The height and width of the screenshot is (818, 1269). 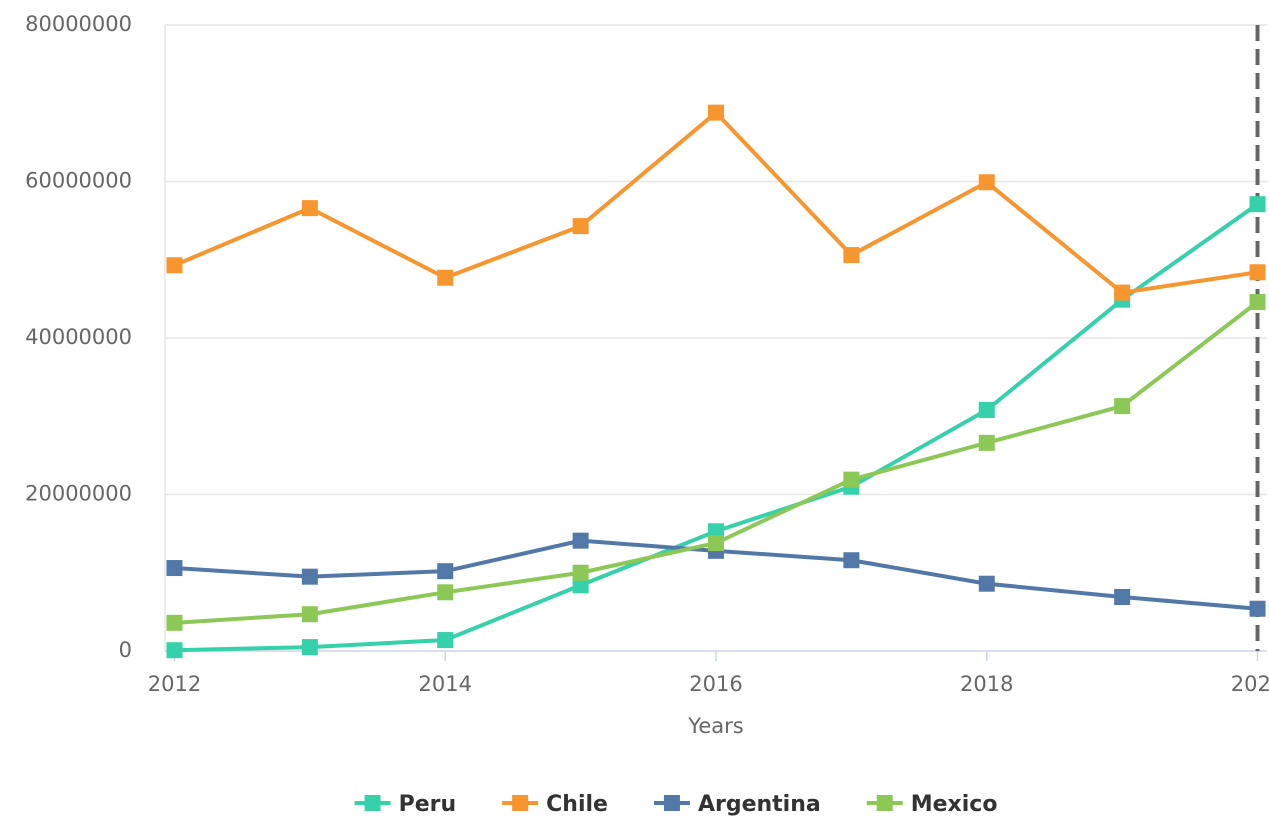 I want to click on x-axis-title: Years, so click(x=715, y=726).